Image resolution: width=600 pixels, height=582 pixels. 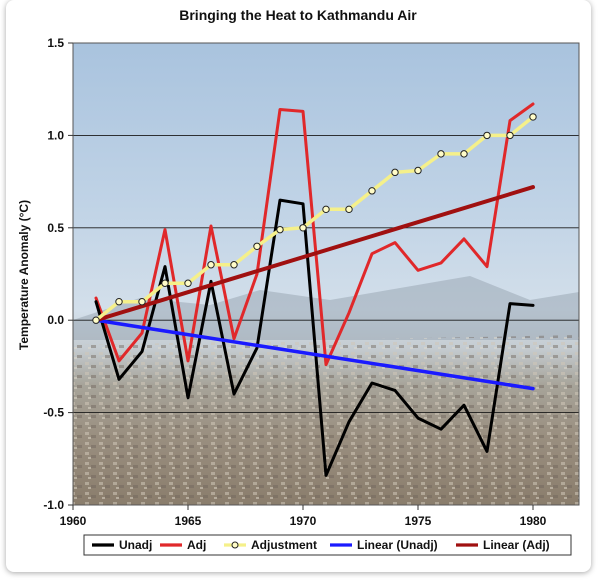 What do you see at coordinates (53, 413) in the screenshot?
I see `y-tick-label: -0.5` at bounding box center [53, 413].